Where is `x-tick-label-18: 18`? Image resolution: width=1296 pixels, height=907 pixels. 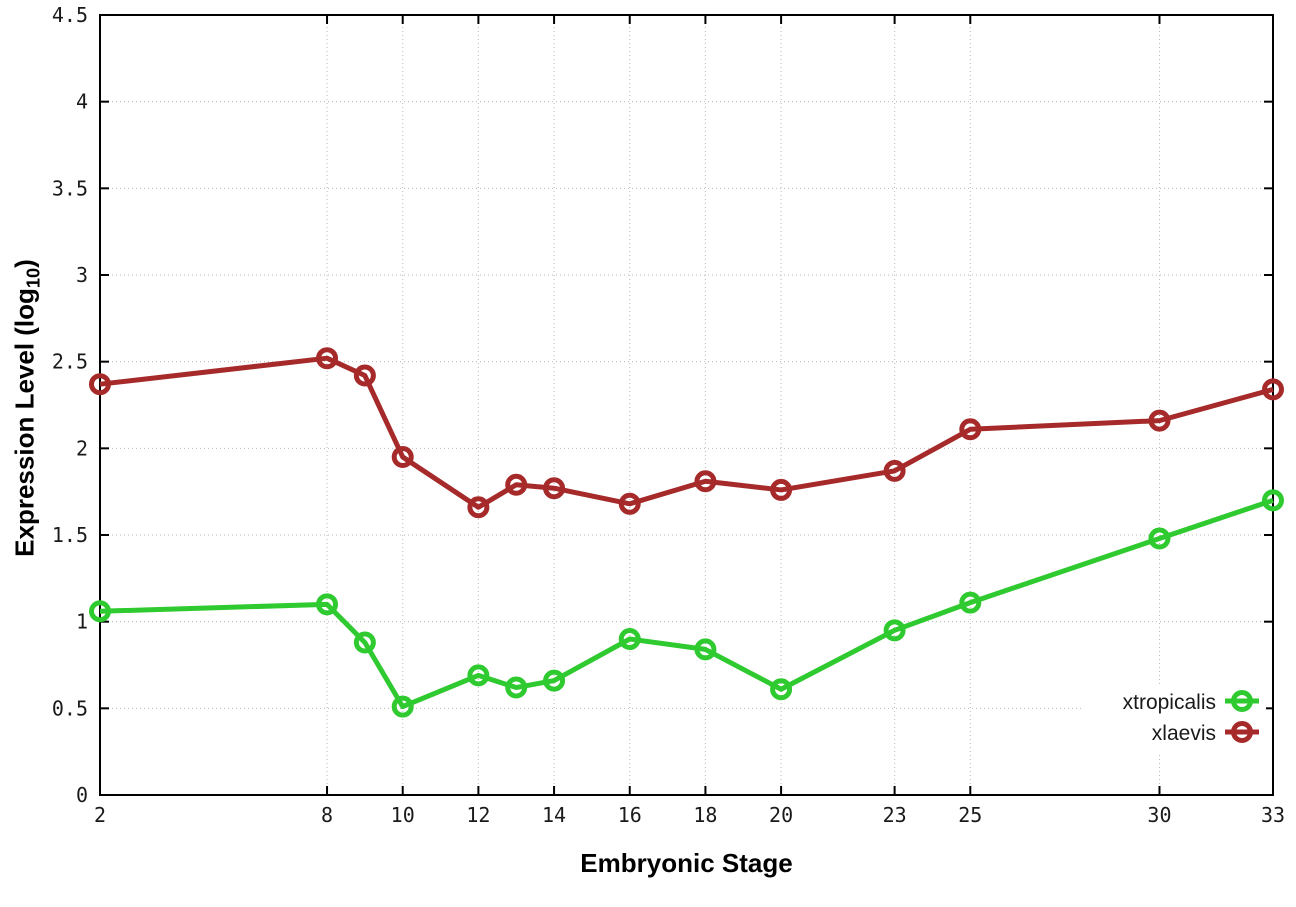 x-tick-label-18: 18 is located at coordinates (705, 815).